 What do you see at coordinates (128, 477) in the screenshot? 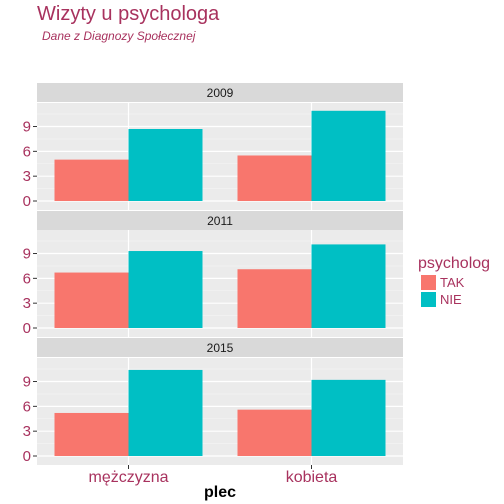
I see `x-tick-label: mężczyzna` at bounding box center [128, 477].